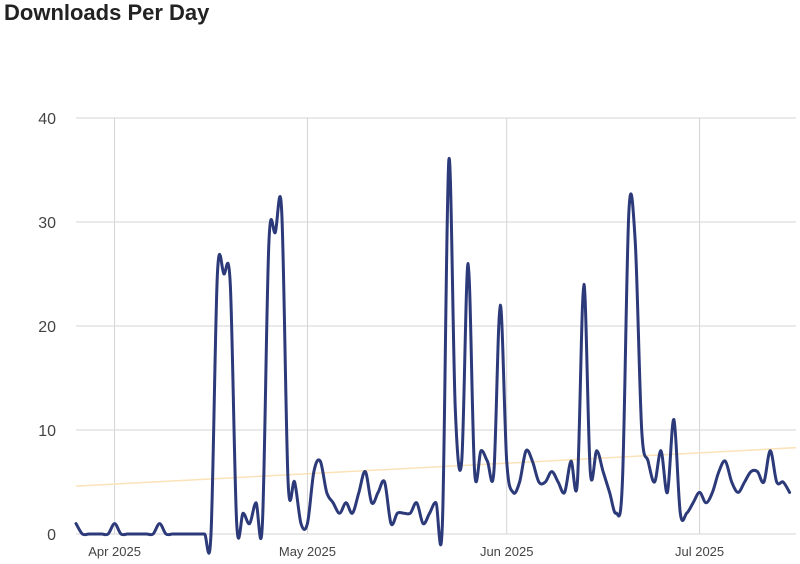 The height and width of the screenshot is (564, 800). Describe the element at coordinates (47, 327) in the screenshot. I see `y-tick-label: 20` at that location.